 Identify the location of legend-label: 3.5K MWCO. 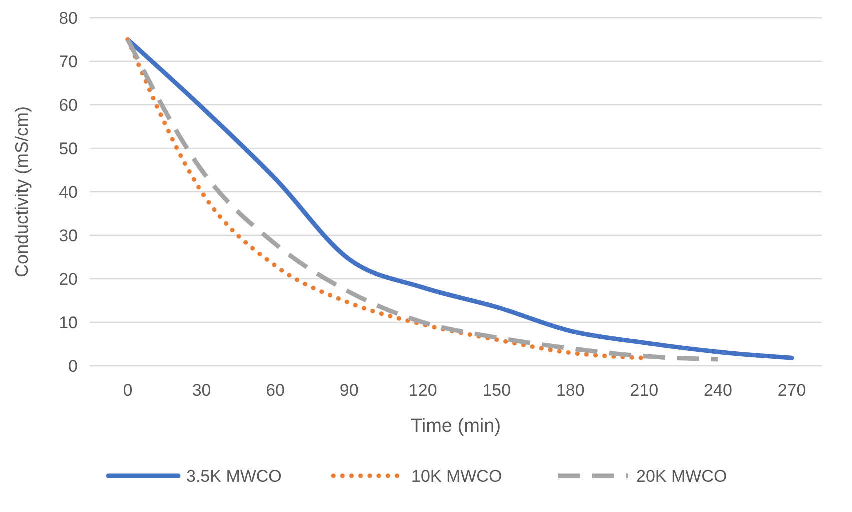
(234, 476).